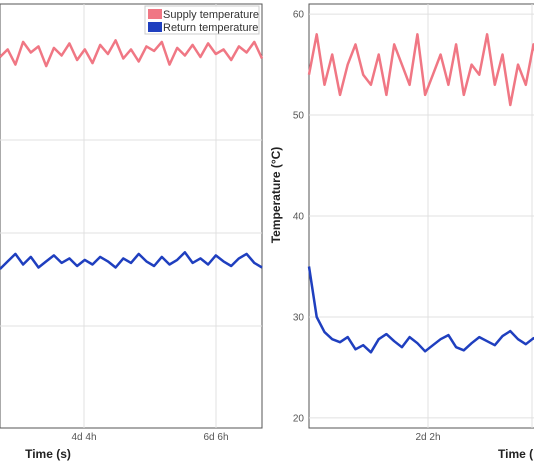 The image size is (534, 462). What do you see at coordinates (299, 116) in the screenshot?
I see `right-y-tick-label: 50` at bounding box center [299, 116].